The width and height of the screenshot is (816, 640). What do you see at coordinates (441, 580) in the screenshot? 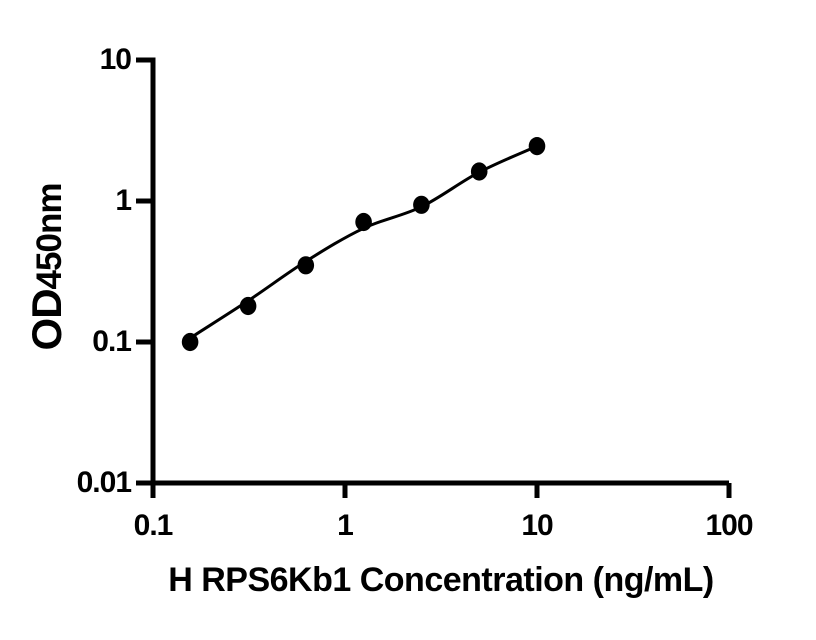
I see `x-axis-title: H RPS6Kb1 Concentration (ng/mL)` at bounding box center [441, 580].